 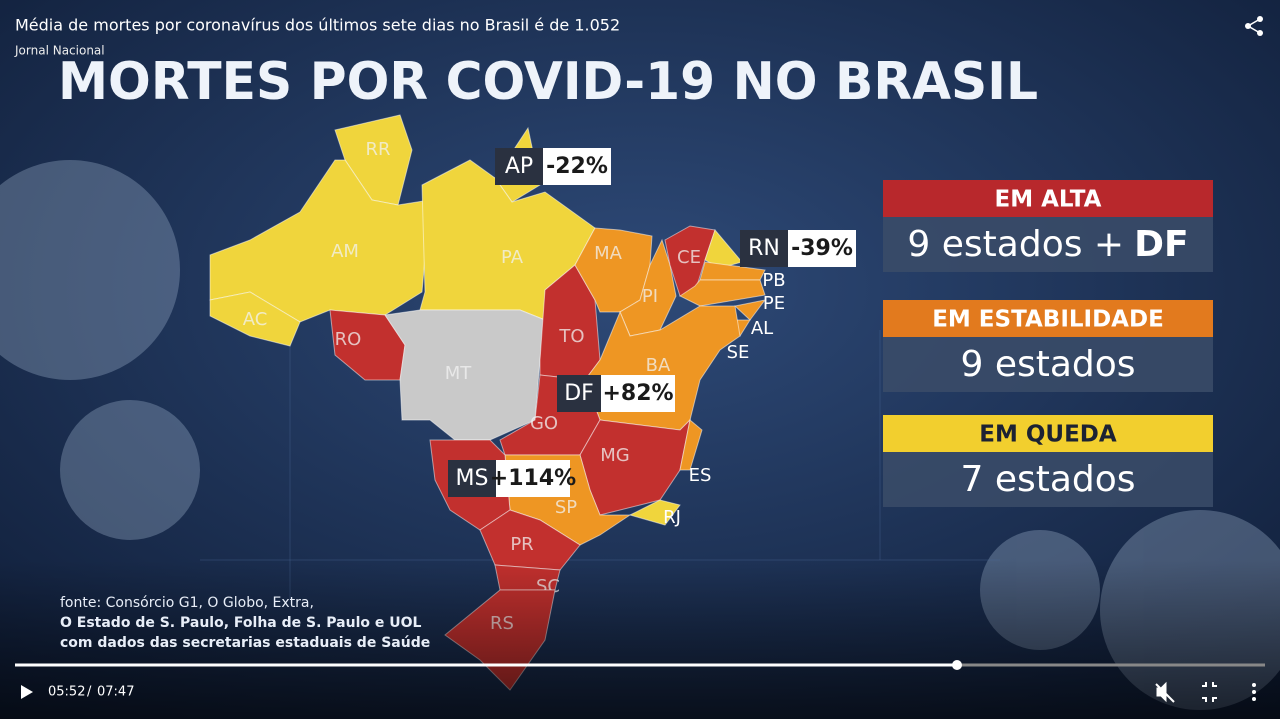 What do you see at coordinates (957, 665) in the screenshot?
I see `progress-handle` at bounding box center [957, 665].